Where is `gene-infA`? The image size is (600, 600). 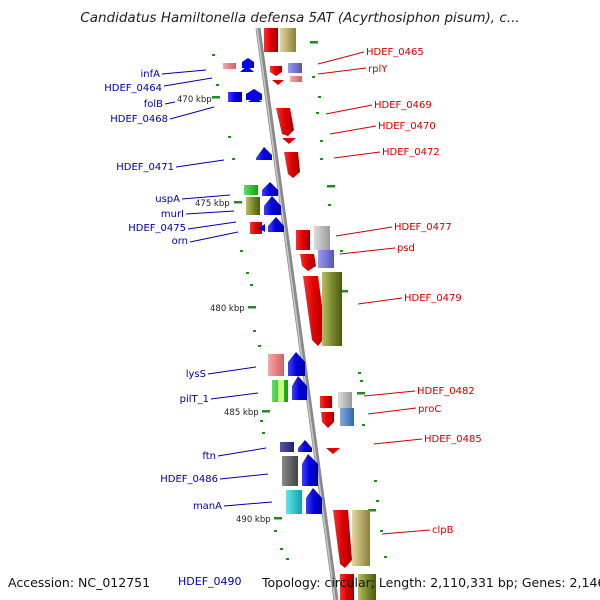 gene-infA is located at coordinates (238, 65).